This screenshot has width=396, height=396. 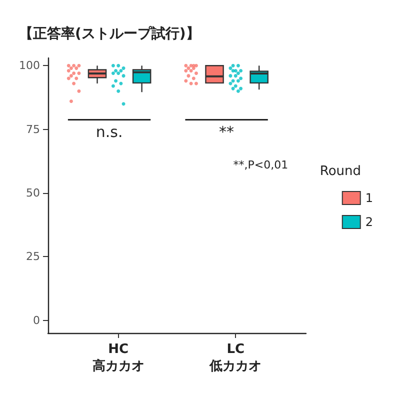 I want to click on x-tick-label: HC 高カカオ, so click(x=118, y=358).